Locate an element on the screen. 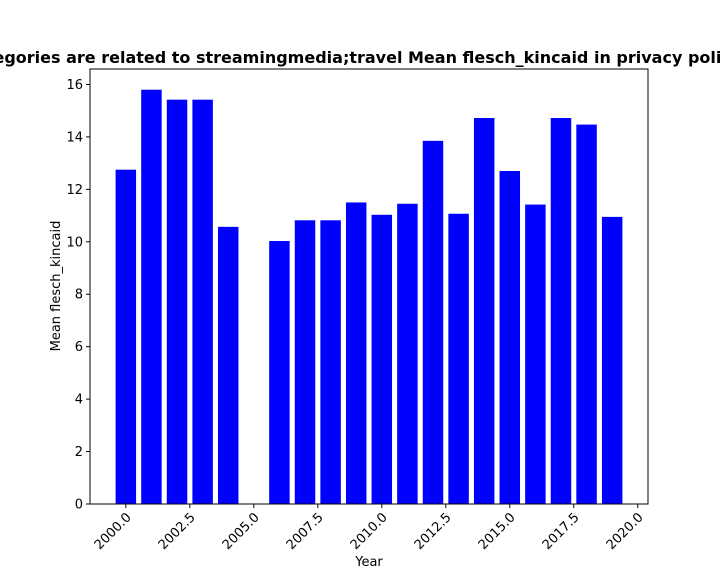  bar-2016 is located at coordinates (535, 354).